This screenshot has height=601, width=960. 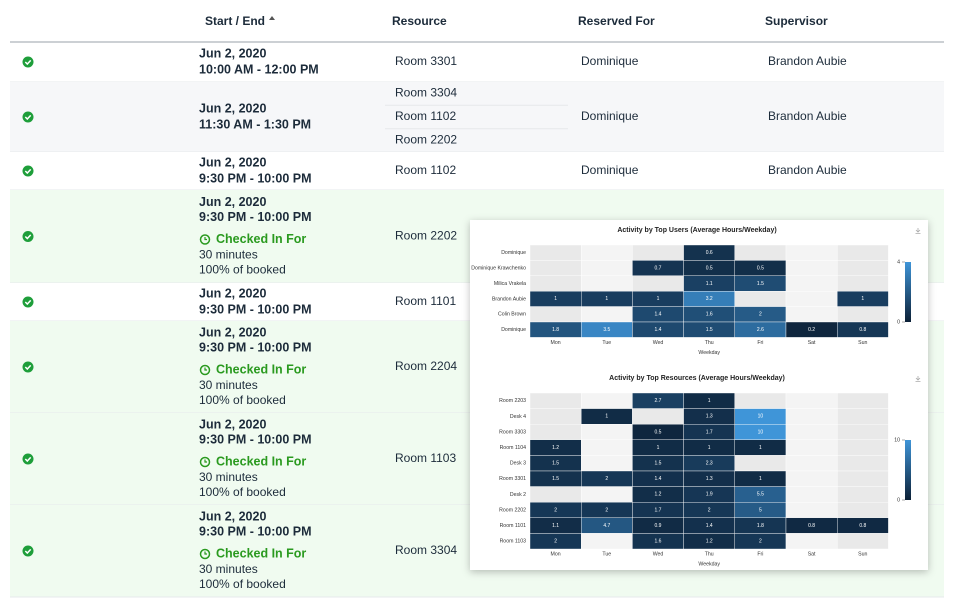 I want to click on cell-value: 1.4, so click(x=658, y=479).